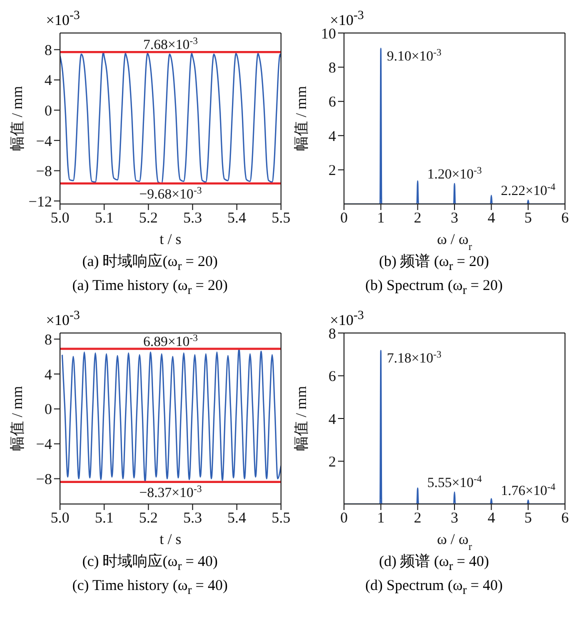  Describe the element at coordinates (150, 288) in the screenshot. I see `text: (a) Time history (ω$_{r}$ = 20)` at that location.